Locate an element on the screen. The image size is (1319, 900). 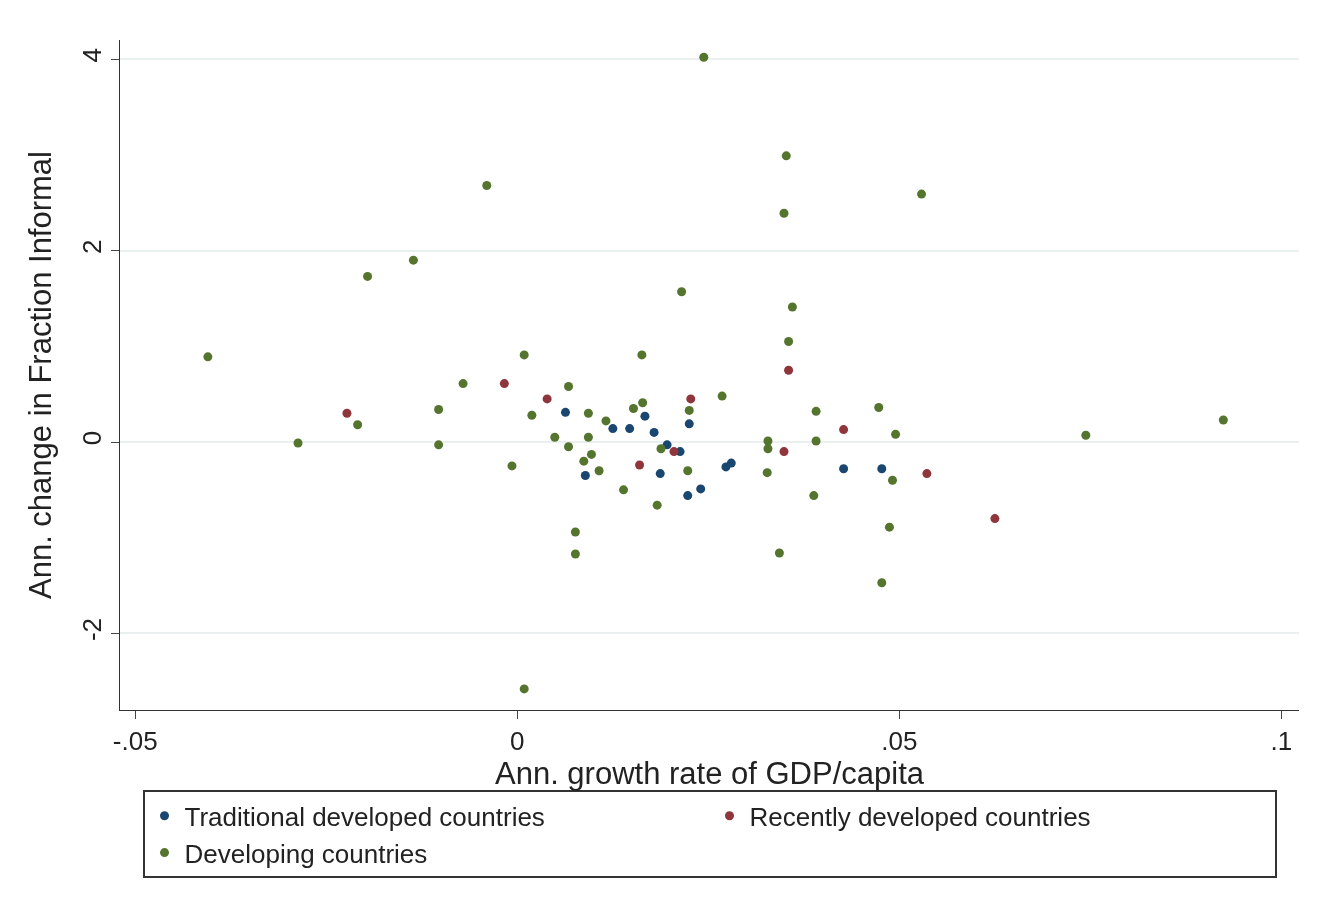
x-axis-title: Ann. growth rate of GDP/capita is located at coordinates (709, 774).